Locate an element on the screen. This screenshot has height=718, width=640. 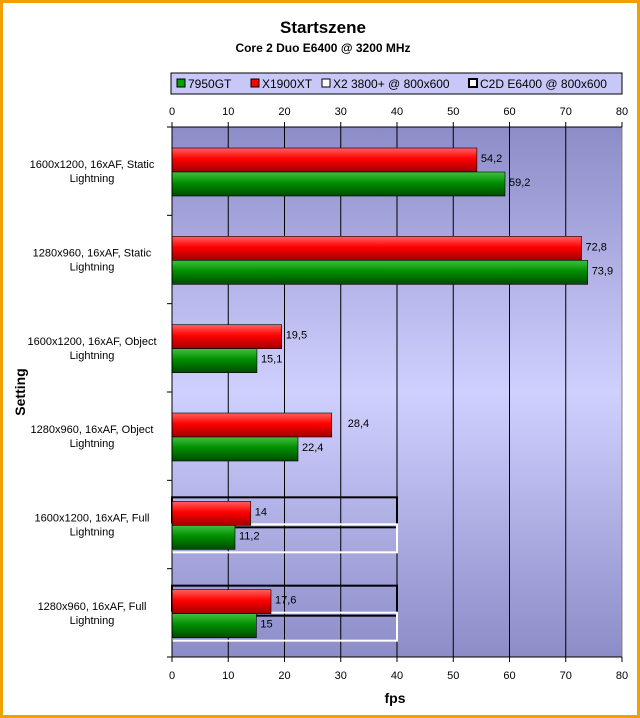
legend-box is located at coordinates (396, 83).